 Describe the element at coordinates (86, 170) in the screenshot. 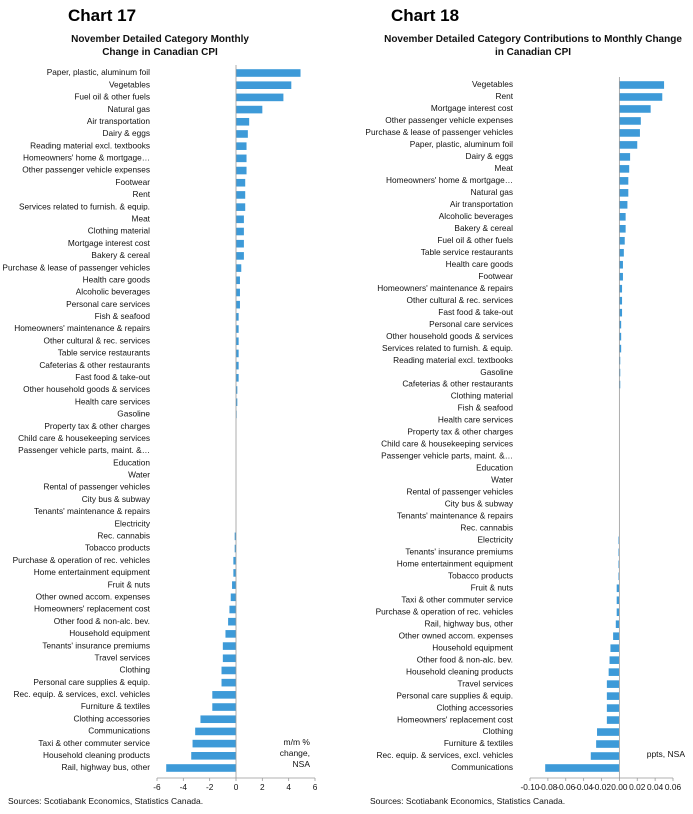

I see `category-label: Other passenger vehicle expenses` at that location.